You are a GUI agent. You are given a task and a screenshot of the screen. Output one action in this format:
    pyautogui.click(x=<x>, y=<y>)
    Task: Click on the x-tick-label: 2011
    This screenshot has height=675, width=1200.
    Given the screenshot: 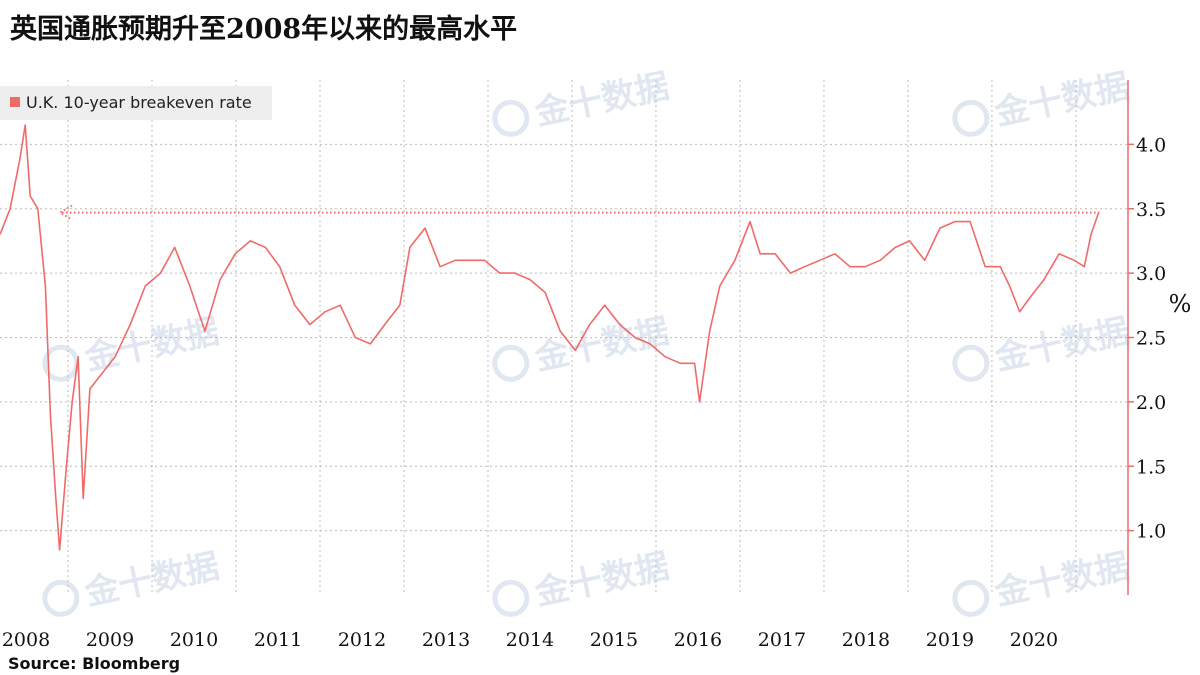 What is the action you would take?
    pyautogui.click(x=278, y=640)
    